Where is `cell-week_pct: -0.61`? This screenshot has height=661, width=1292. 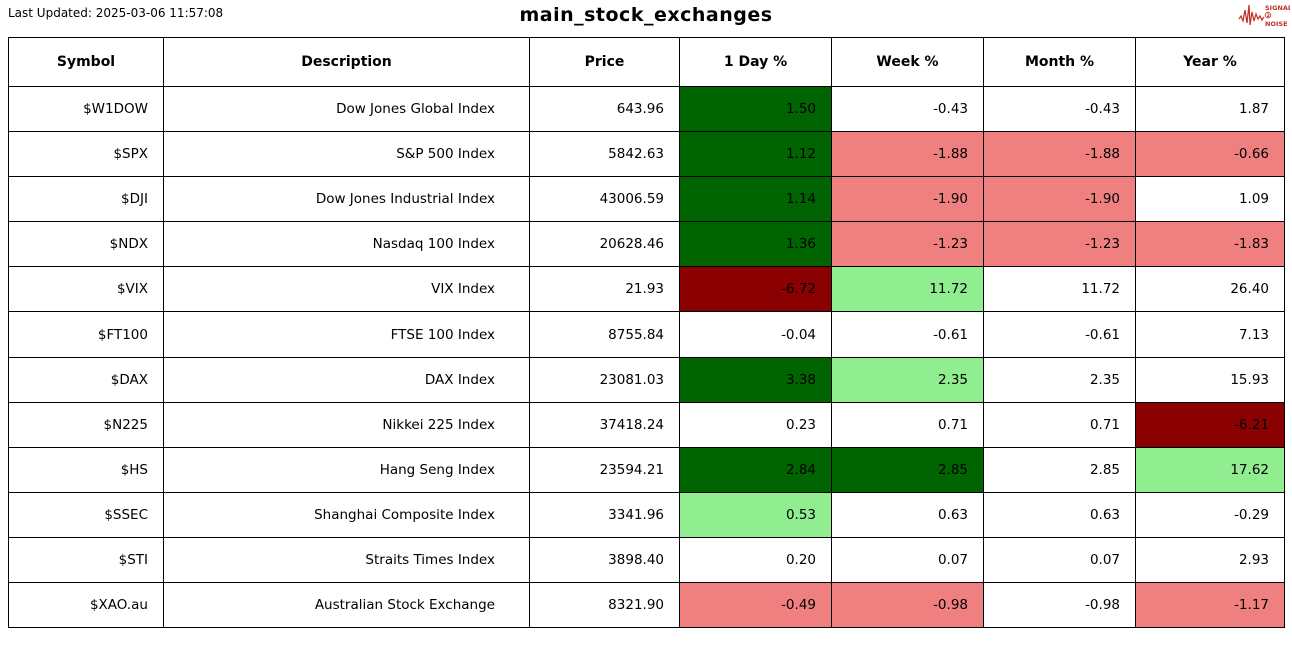
cell-week_pct: -0.61 is located at coordinates (907, 334).